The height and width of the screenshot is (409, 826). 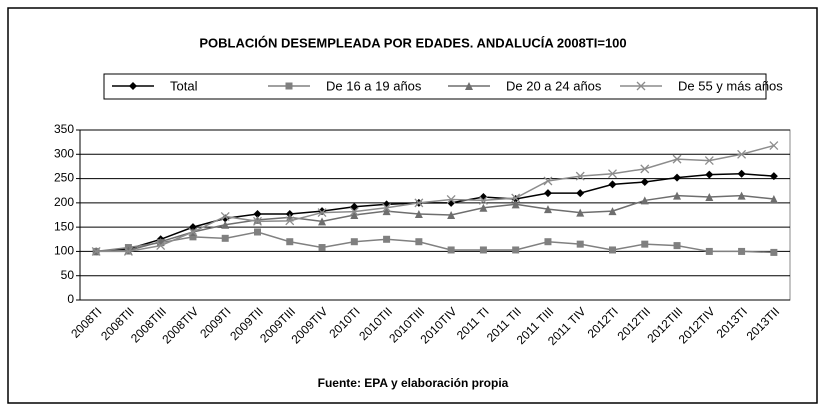 What do you see at coordinates (64, 202) in the screenshot?
I see `y-tick-label: 200` at bounding box center [64, 202].